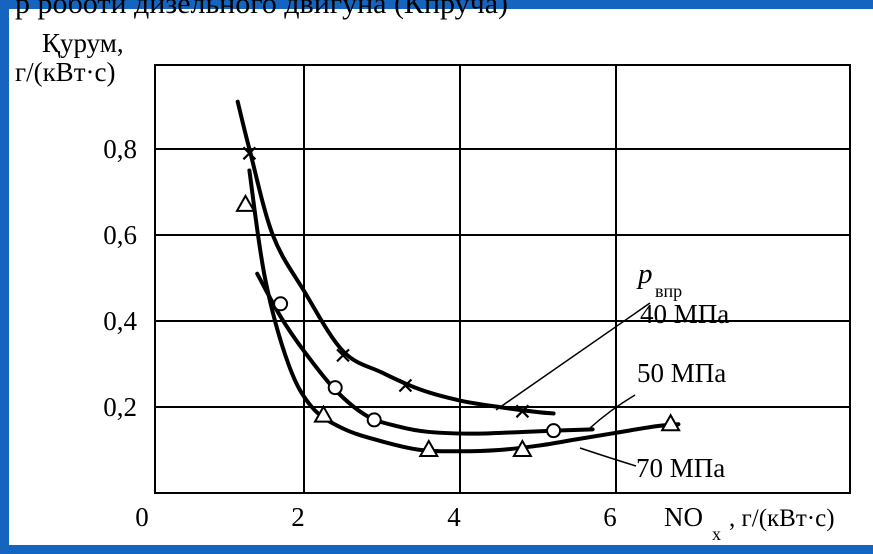  What do you see at coordinates (716, 534) in the screenshot?
I see `x-axis-label-sub: x` at bounding box center [716, 534].